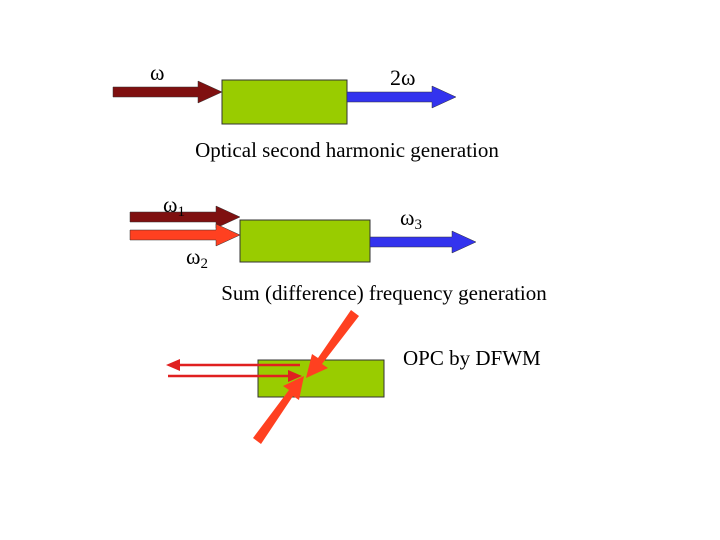 The image size is (720, 540). I want to click on label: ω1, so click(174, 206).